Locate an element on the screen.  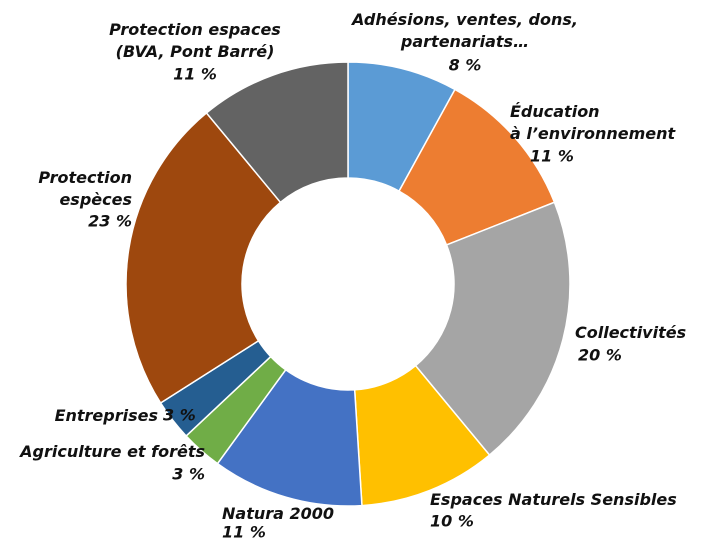
value-label: 8 % is located at coordinates (465, 65).